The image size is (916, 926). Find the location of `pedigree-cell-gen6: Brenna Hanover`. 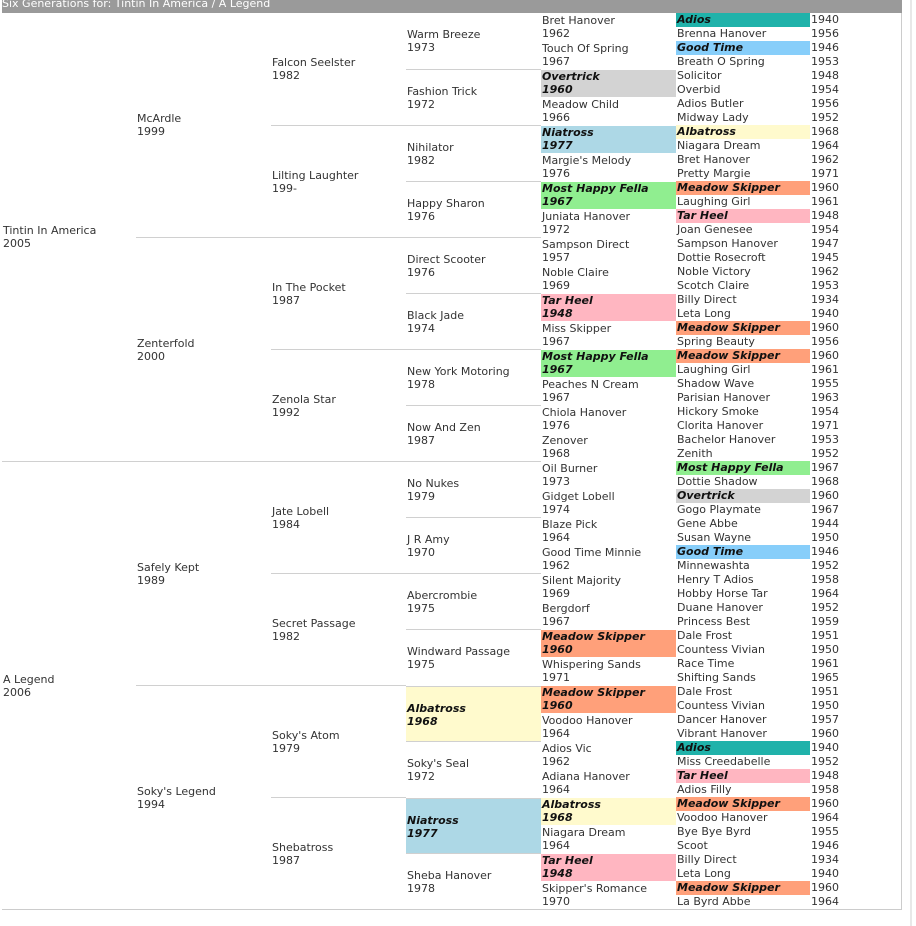

pedigree-cell-gen6: Brenna Hanover is located at coordinates (722, 33).